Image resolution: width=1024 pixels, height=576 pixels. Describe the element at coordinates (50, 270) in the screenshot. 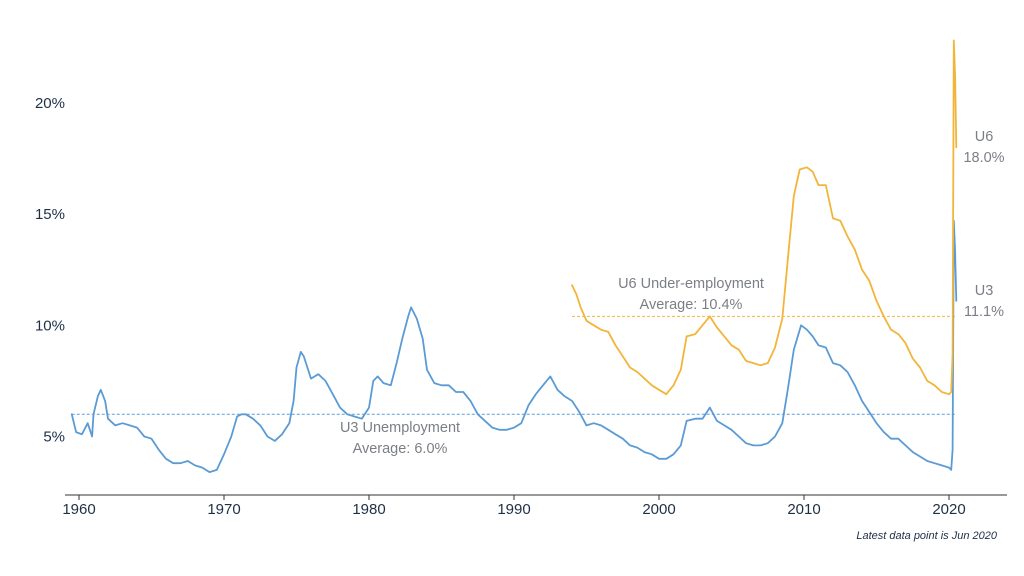

I see `y-axis-ticks: 5% 10% 15% 20%` at that location.